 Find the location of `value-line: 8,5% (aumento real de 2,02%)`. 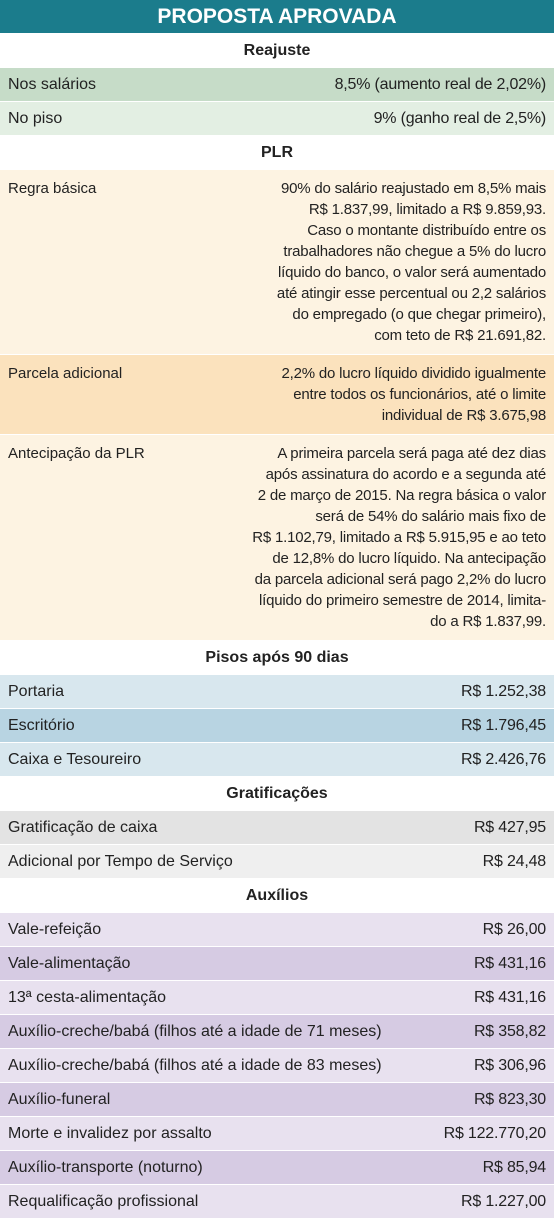

value-line: 8,5% (aumento real de 2,02%) is located at coordinates (440, 84).